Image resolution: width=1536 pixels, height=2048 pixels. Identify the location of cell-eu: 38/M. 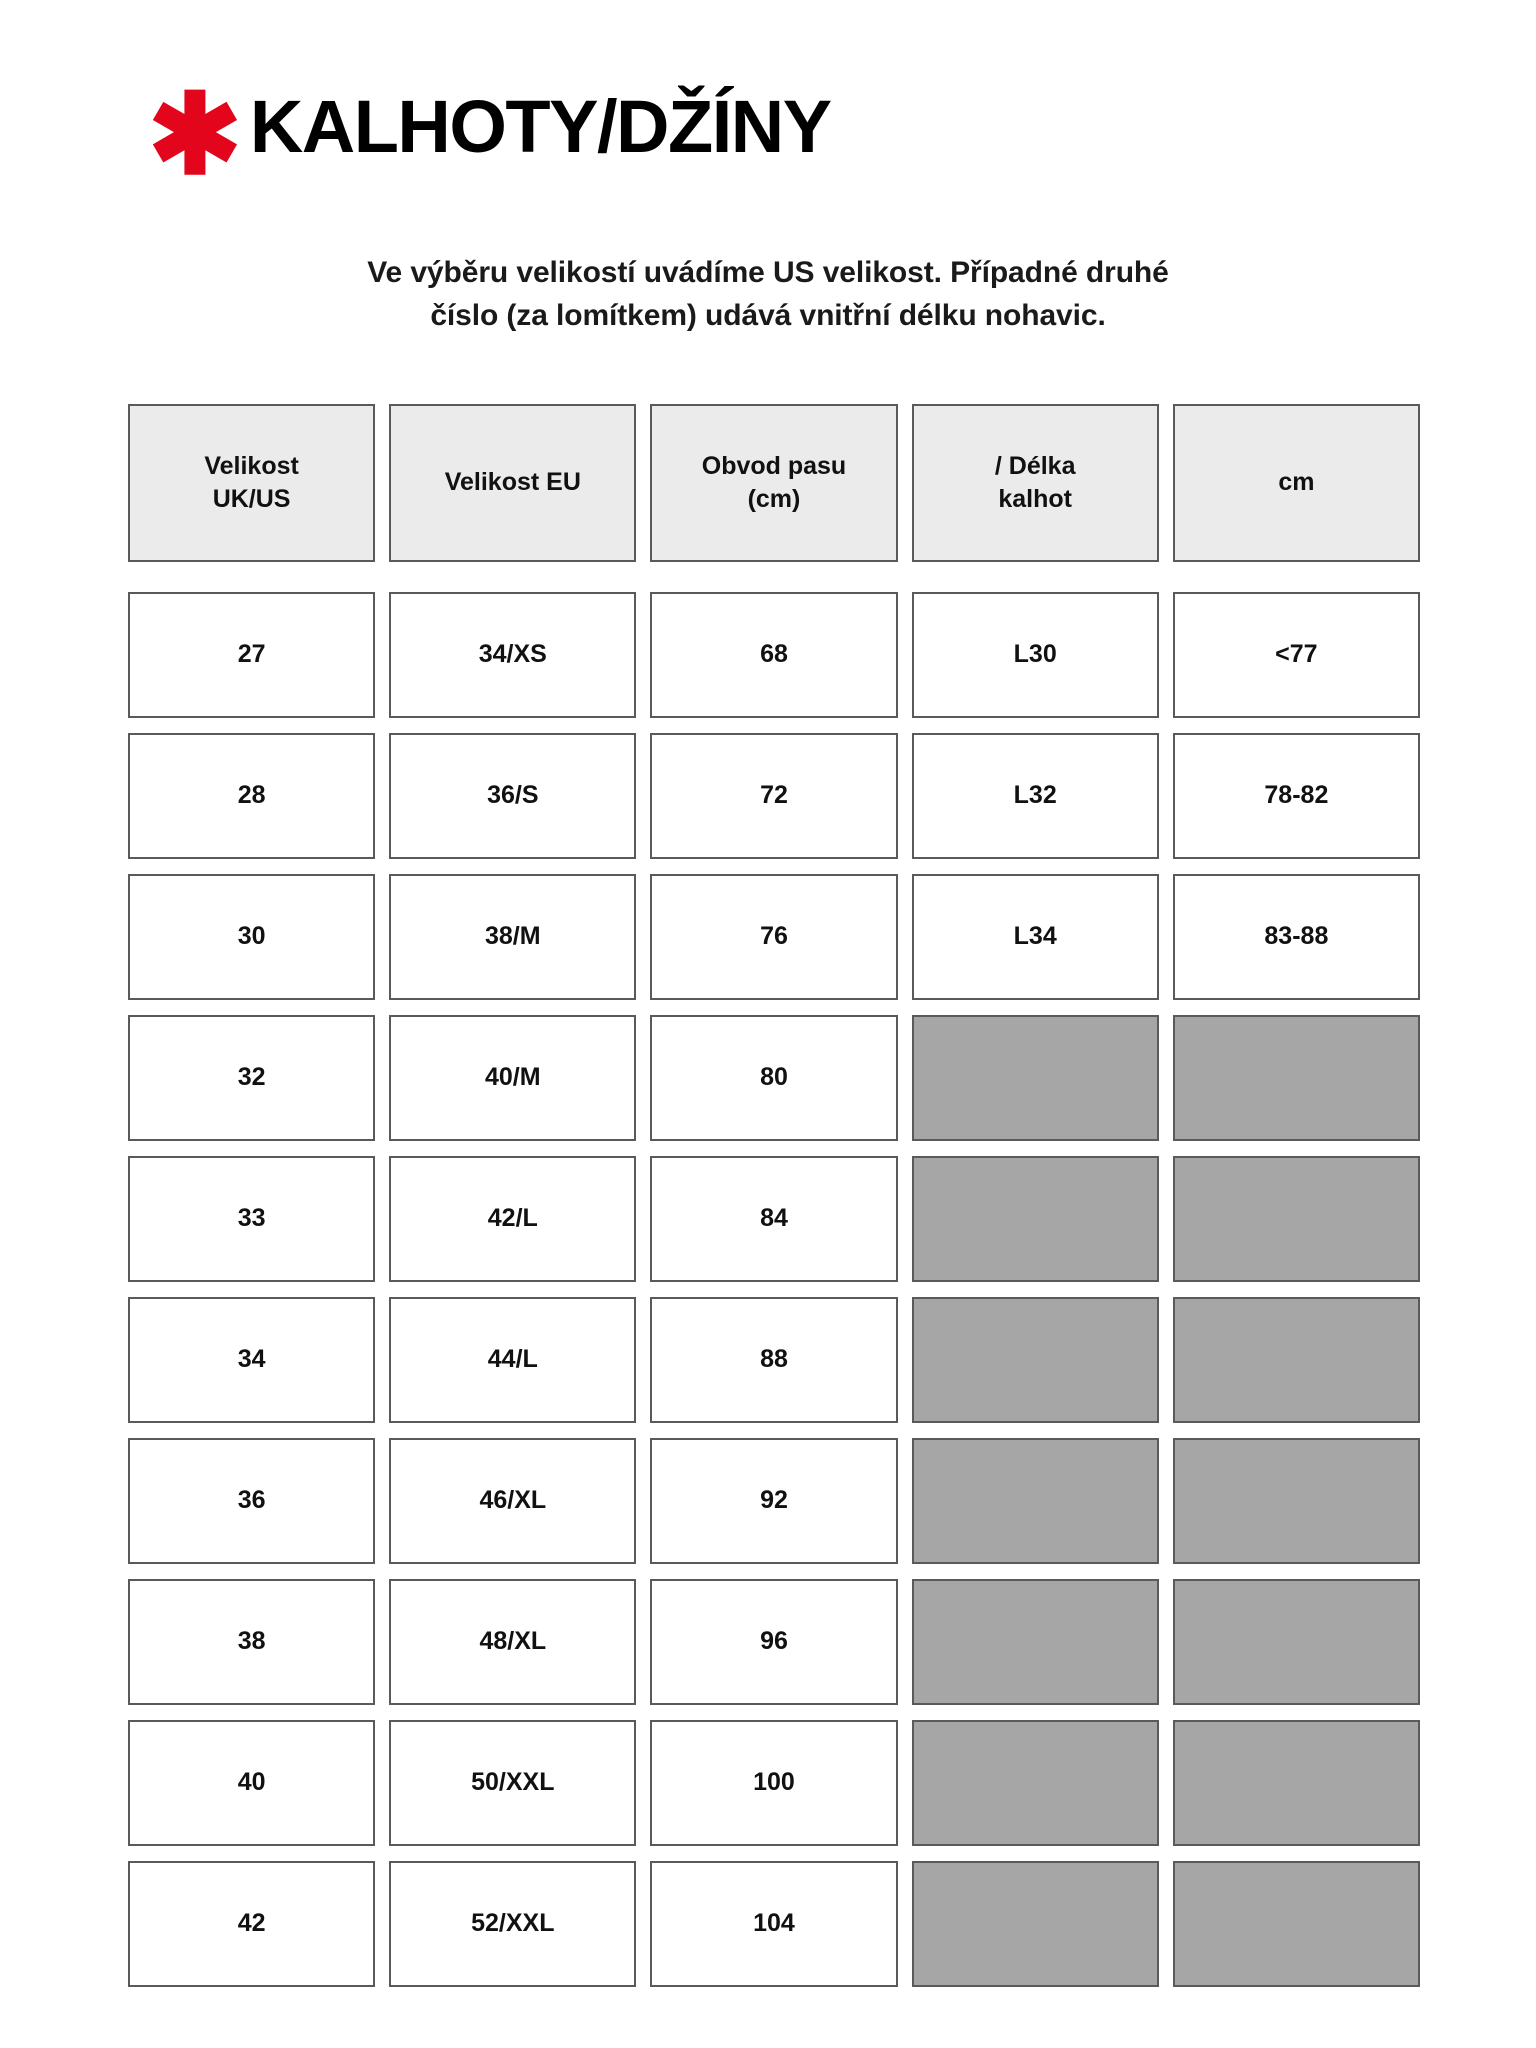
(513, 937).